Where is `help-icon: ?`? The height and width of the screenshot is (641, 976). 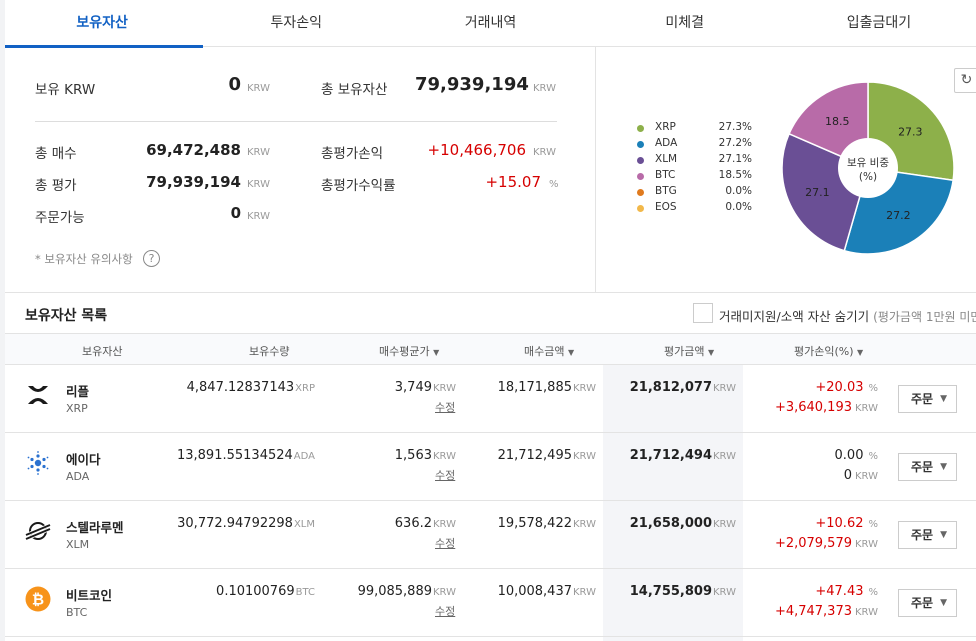
help-icon: ? is located at coordinates (151, 258).